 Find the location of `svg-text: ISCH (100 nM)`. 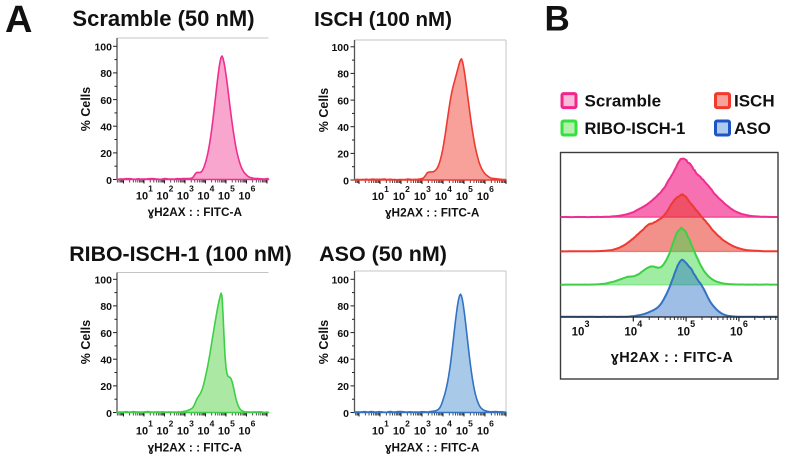

svg-text: ISCH (100 nM) is located at coordinates (383, 19).